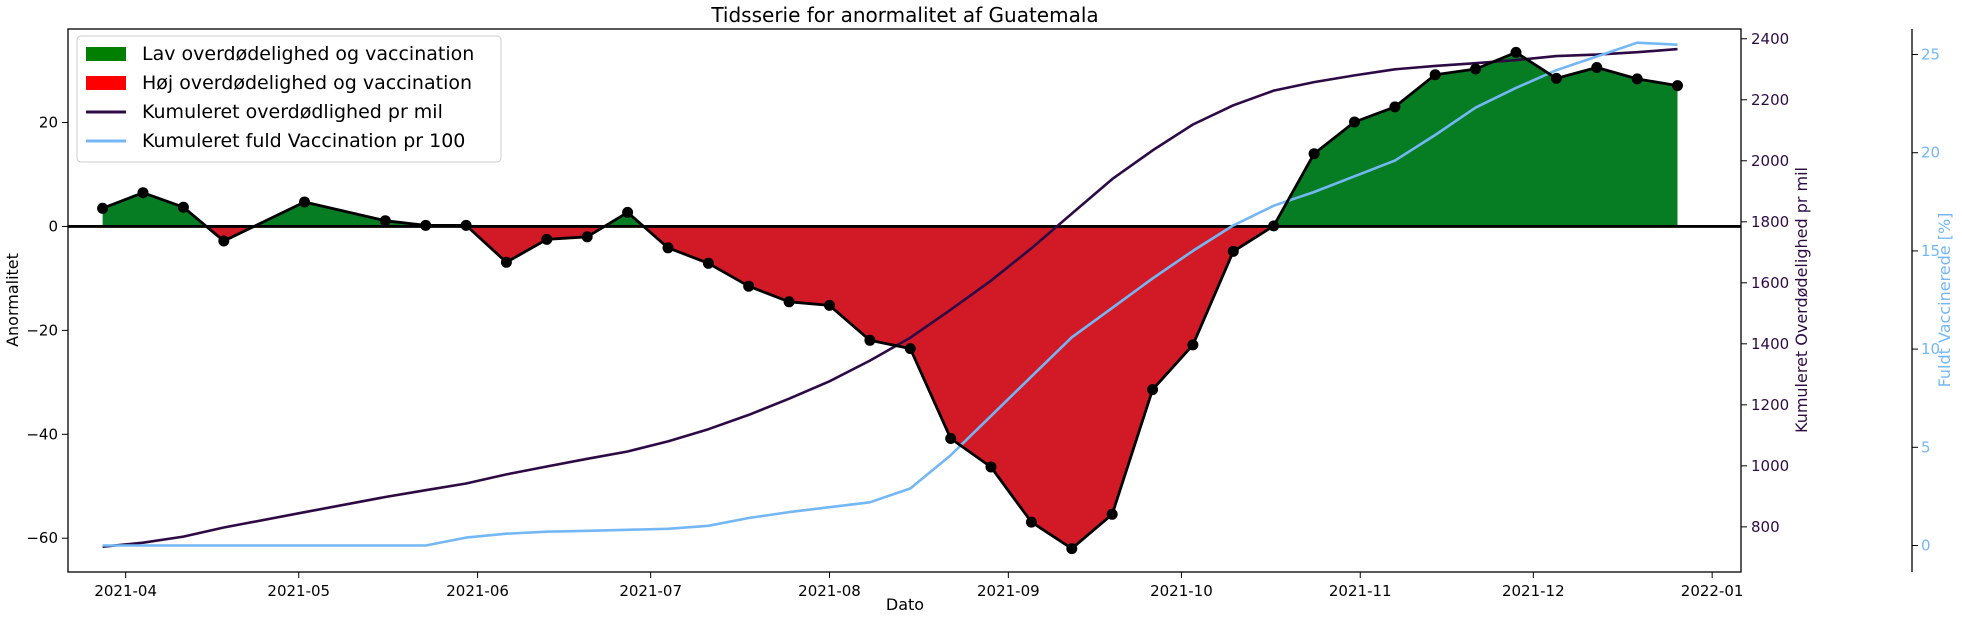  I want to click on y-axis-right-label: Kumuleret Overdødelighed pr mil, so click(1801, 300).